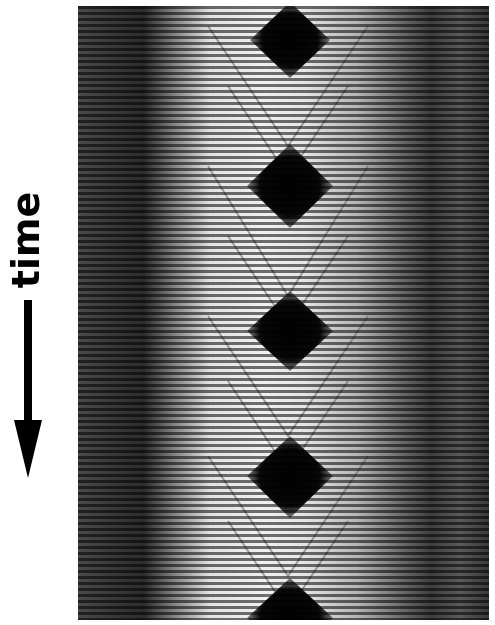 The height and width of the screenshot is (625, 495). I want to click on time-label-text: time, so click(26, 240).